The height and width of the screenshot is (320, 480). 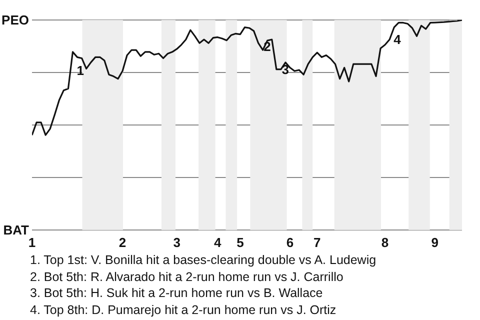 What do you see at coordinates (204, 260) in the screenshot?
I see `text: 1. Top 1st: V. Bonilla hit a bases-clearing double vs A. Ludewig` at bounding box center [204, 260].